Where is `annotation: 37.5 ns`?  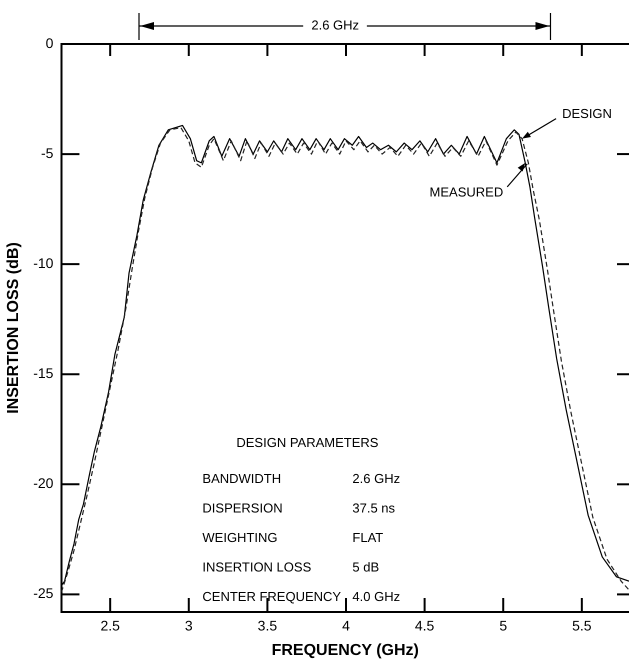 annotation: 37.5 ns is located at coordinates (374, 508).